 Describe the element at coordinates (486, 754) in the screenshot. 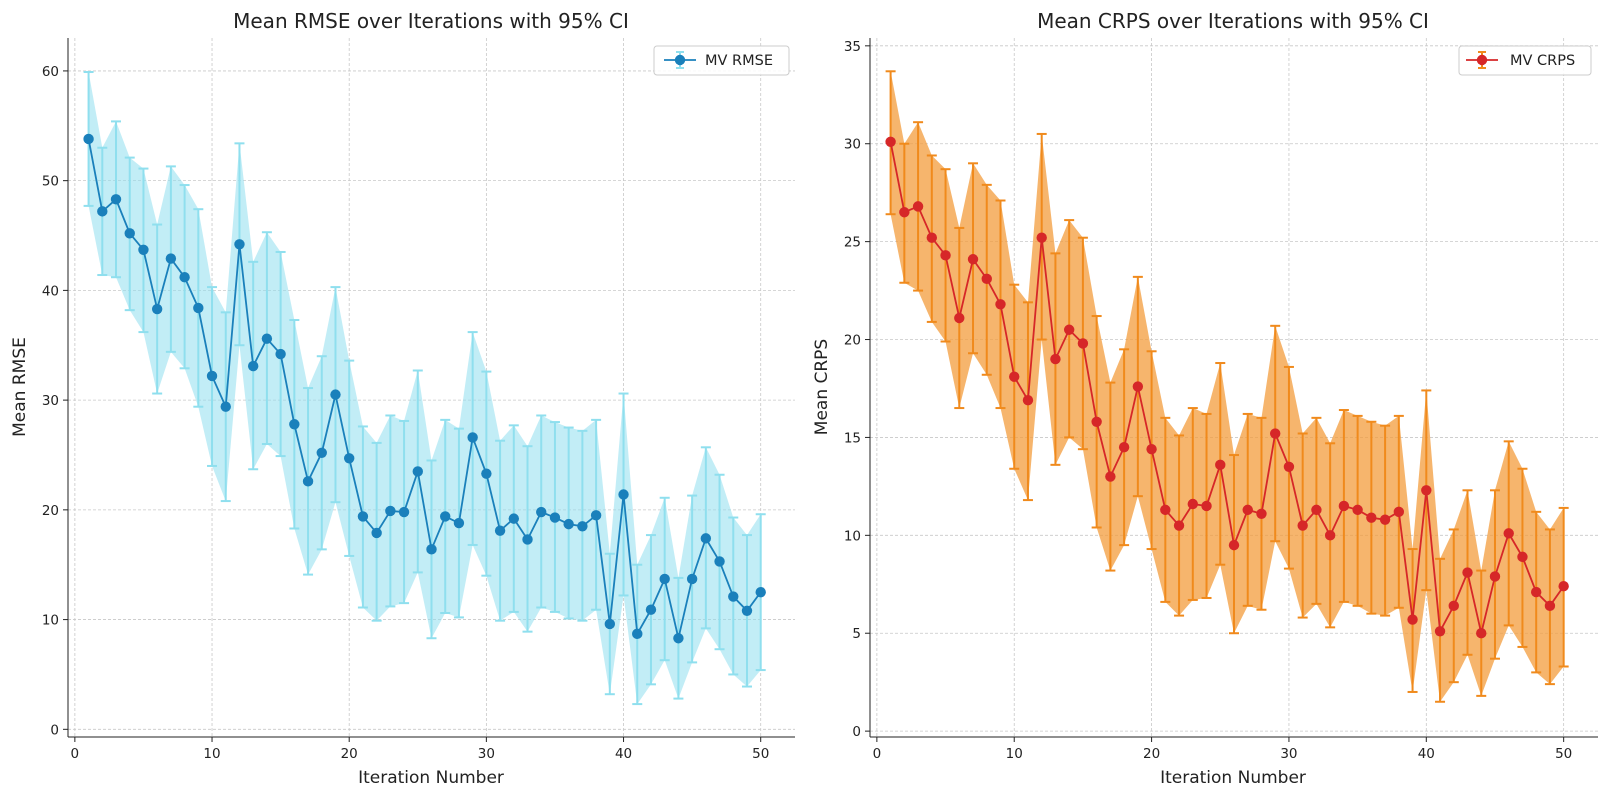

I see `rmse-x-tick-label: 30` at that location.